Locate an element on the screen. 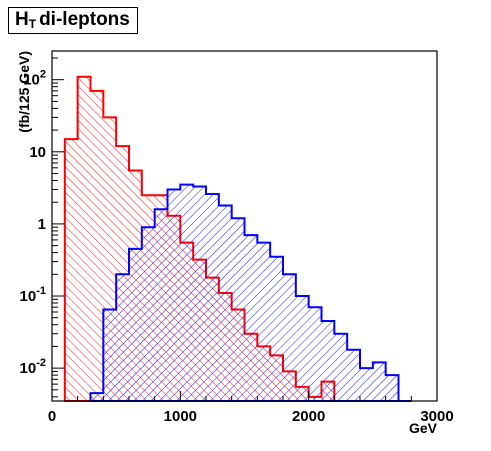 This screenshot has height=451, width=491. y-tick-label: 1 is located at coordinates (42, 224).